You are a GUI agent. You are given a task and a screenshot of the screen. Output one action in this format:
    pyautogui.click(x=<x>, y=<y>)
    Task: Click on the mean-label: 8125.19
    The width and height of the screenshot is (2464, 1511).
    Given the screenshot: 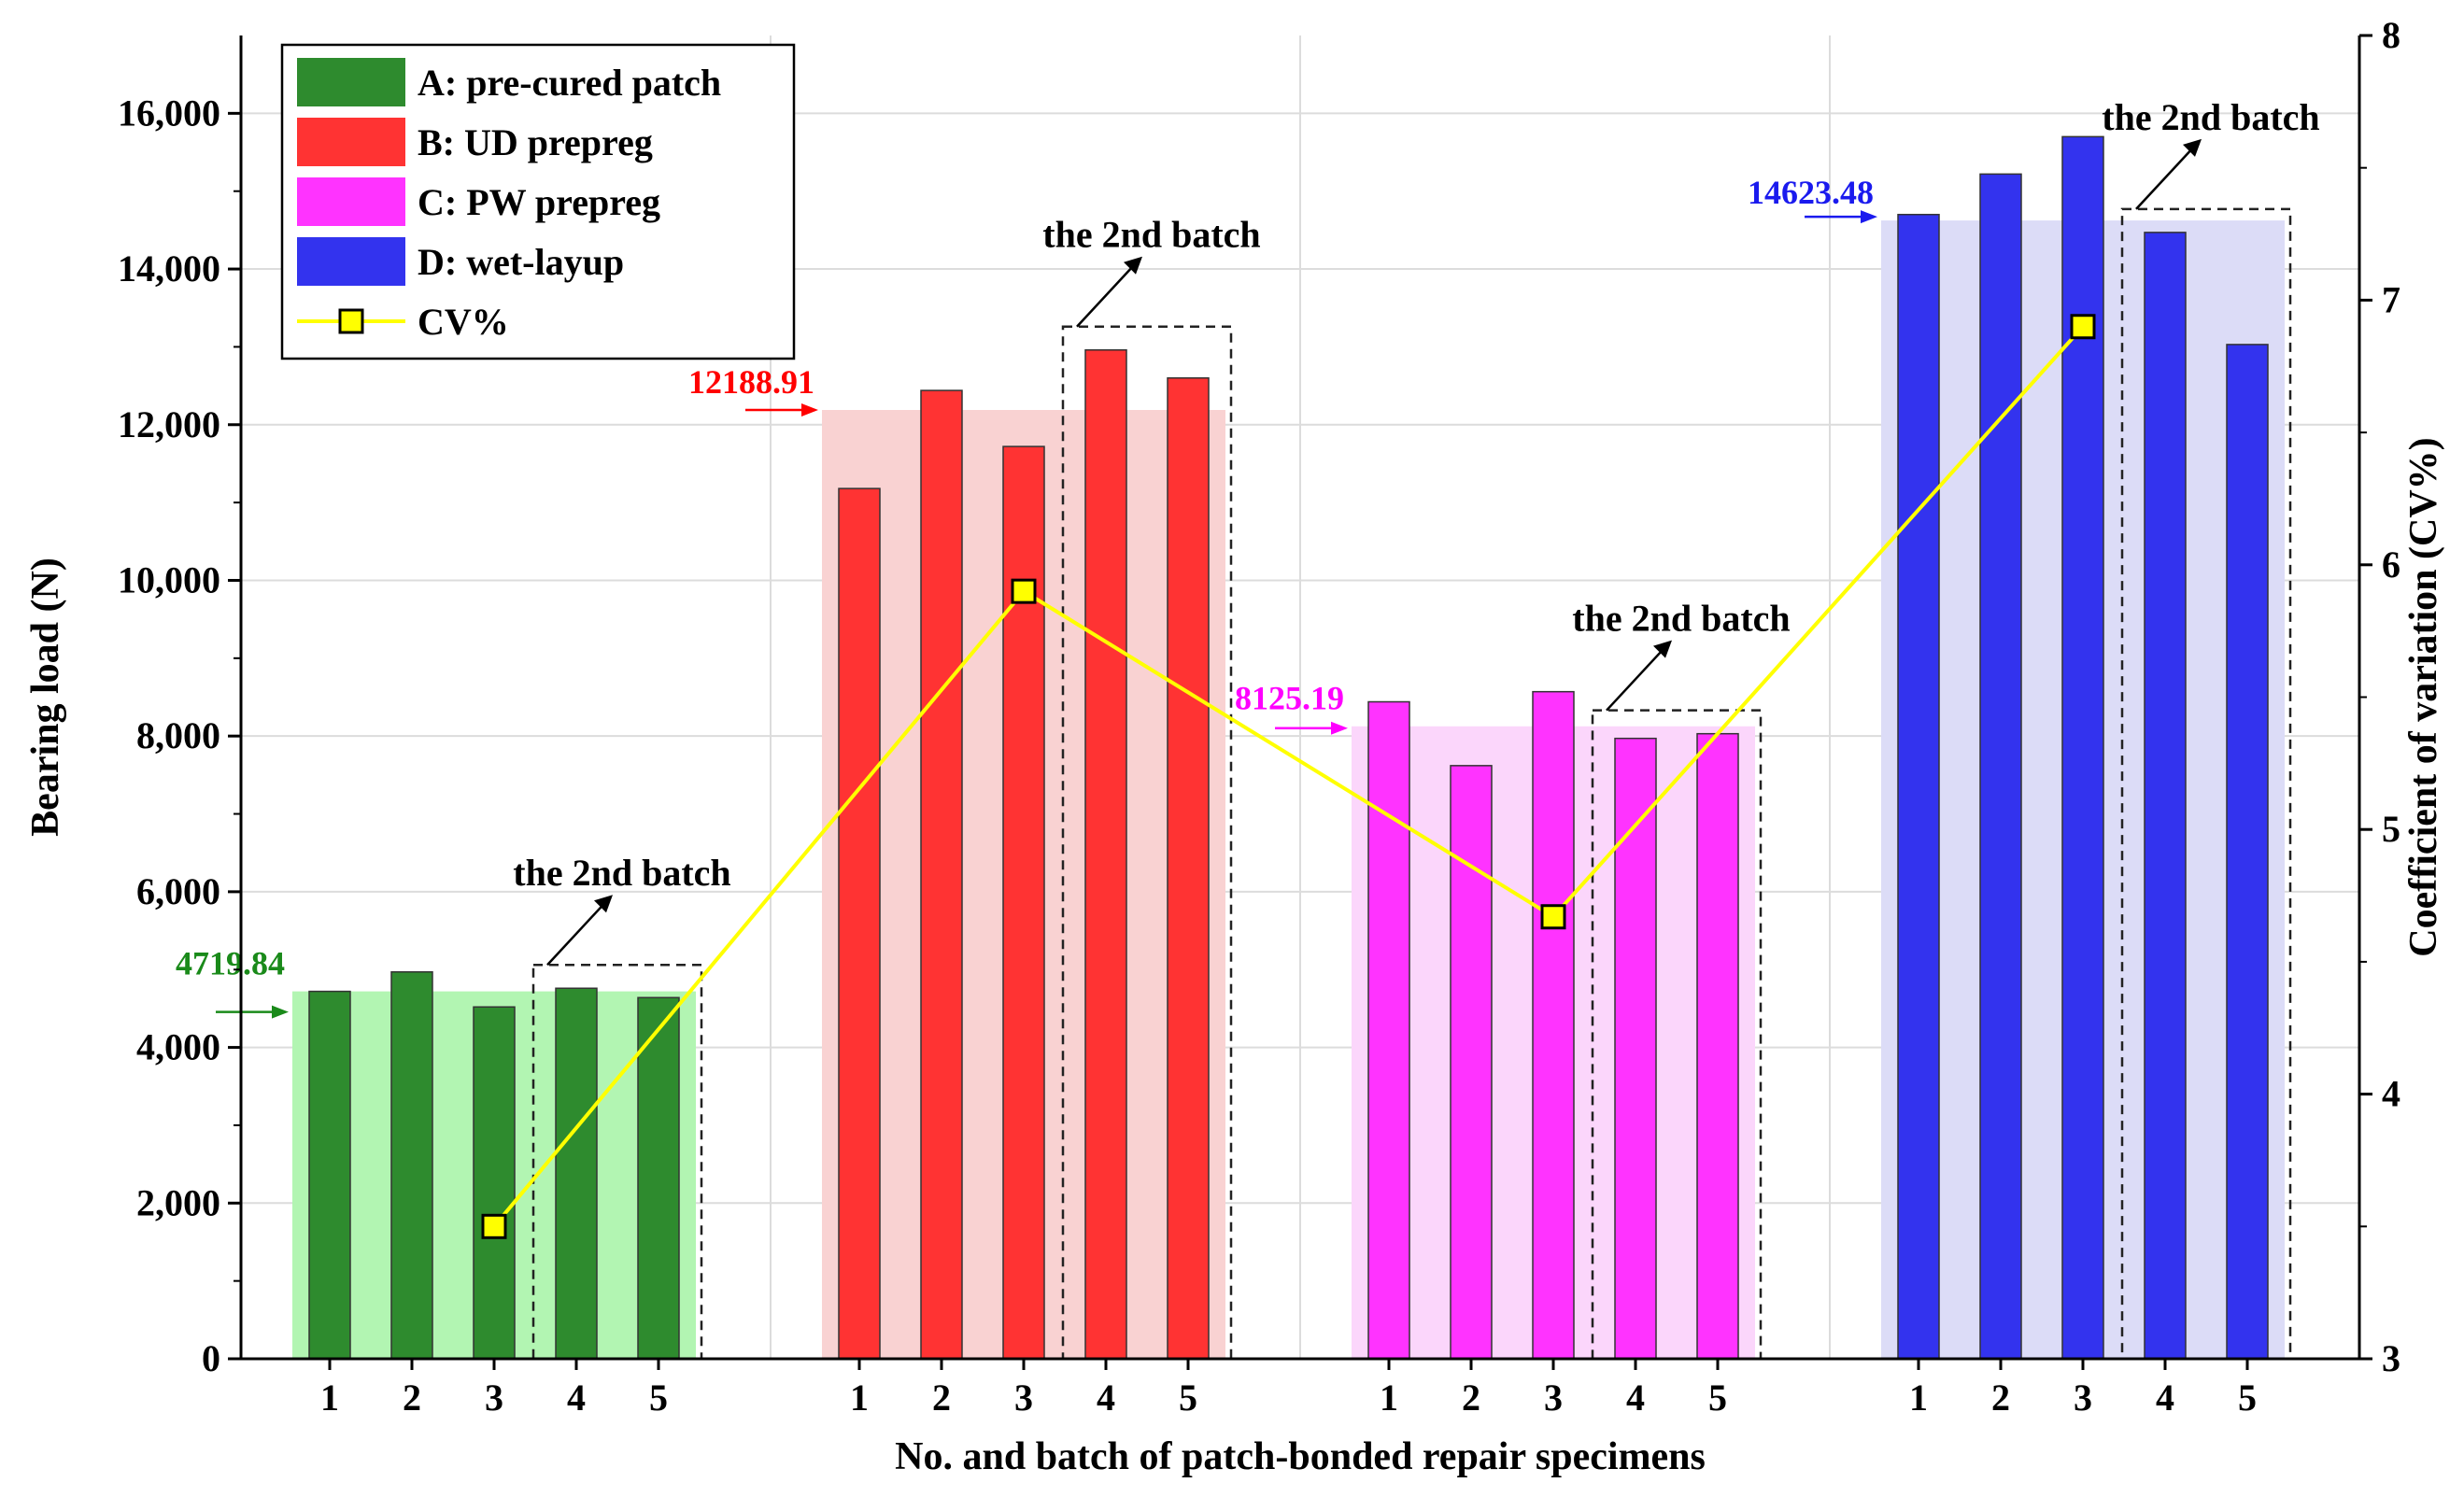 What is the action you would take?
    pyautogui.click(x=1289, y=698)
    